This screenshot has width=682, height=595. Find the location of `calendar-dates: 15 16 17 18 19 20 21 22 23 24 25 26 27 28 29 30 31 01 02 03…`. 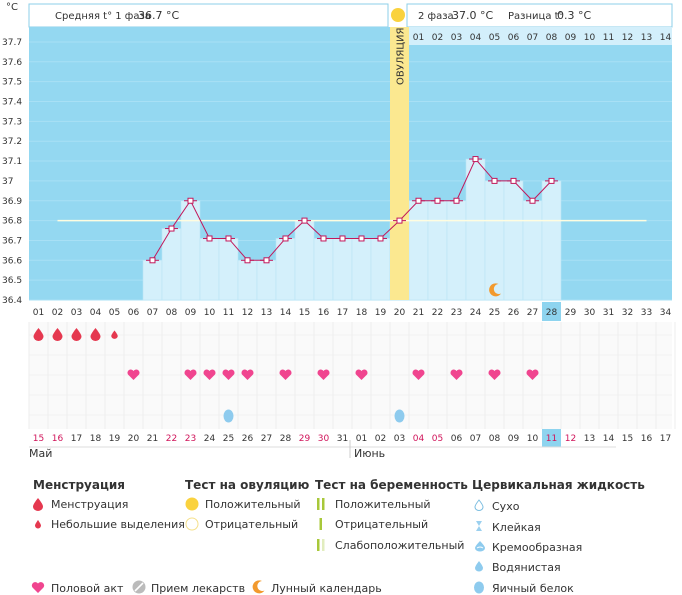

calendar-dates: 15 16 17 18 19 20 21 22 23 24 25 26 27 28 29 30 31 01 02 03… is located at coordinates (352, 438).